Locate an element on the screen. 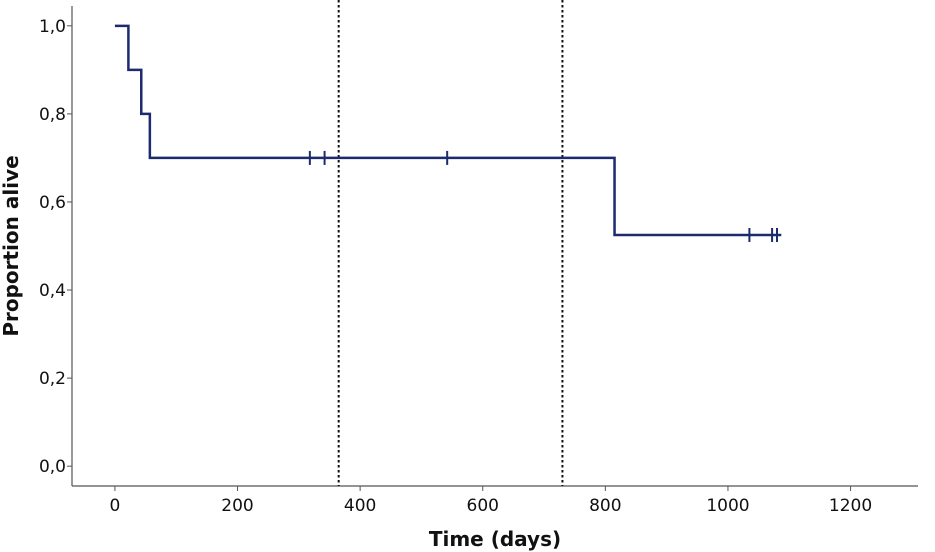 This screenshot has height=552, width=935. y-tick-label: 0,0 is located at coordinates (52, 467).